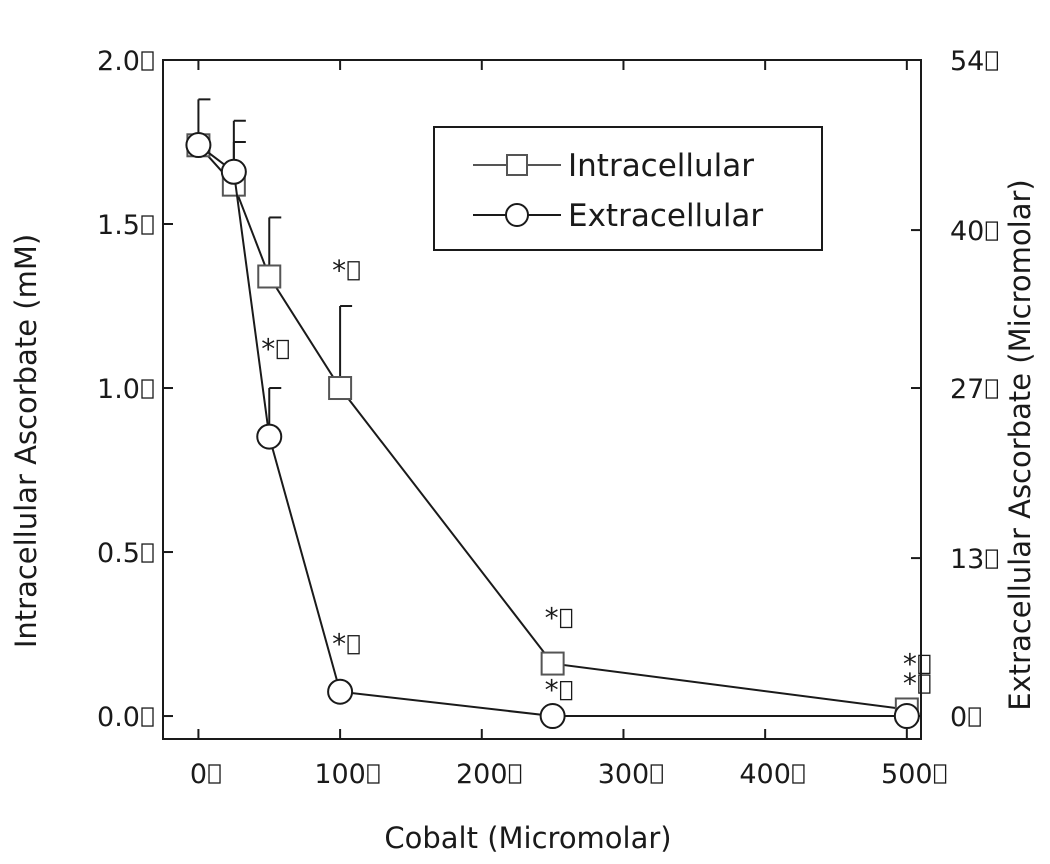 The image size is (1050, 864). Describe the element at coordinates (339, 270) in the screenshot. I see `significance-star-0: *` at that location.